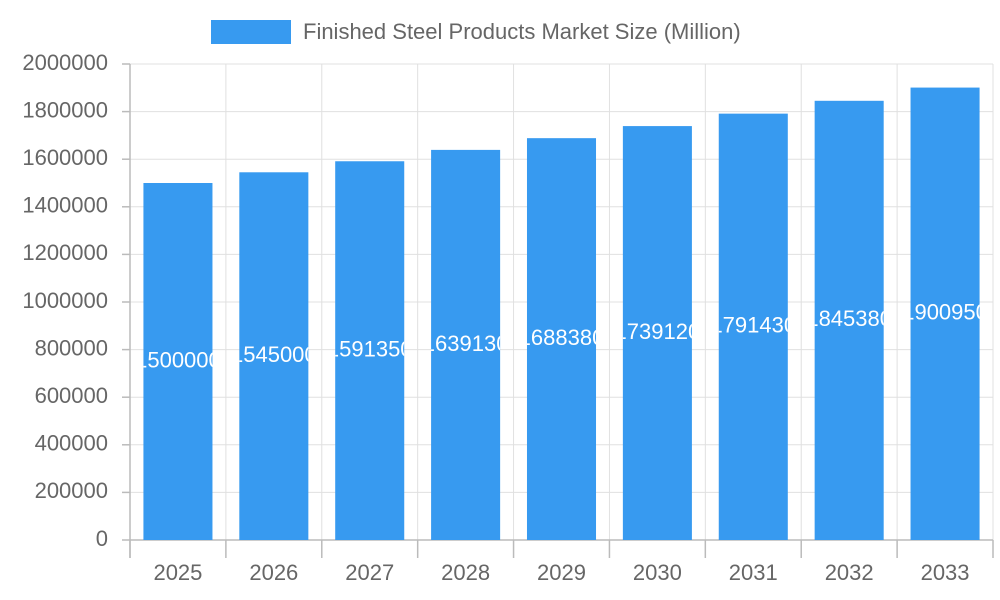  What do you see at coordinates (945, 572) in the screenshot?
I see `x-tick-label: 2033` at bounding box center [945, 572].